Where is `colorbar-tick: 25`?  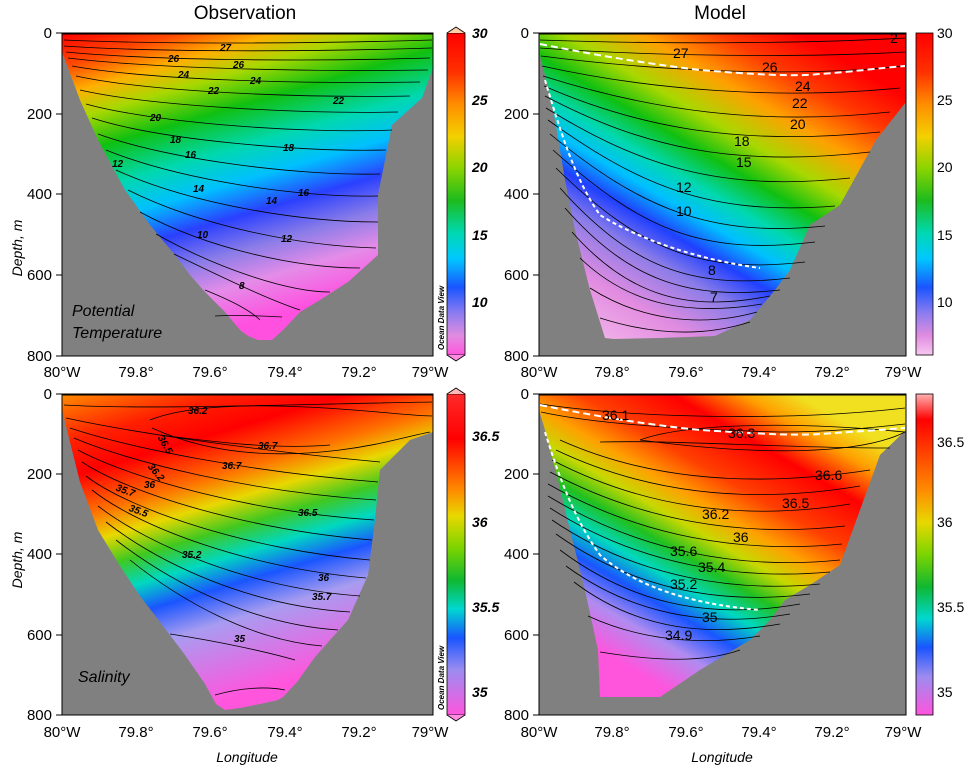
colorbar-tick: 25 is located at coordinates (479, 100).